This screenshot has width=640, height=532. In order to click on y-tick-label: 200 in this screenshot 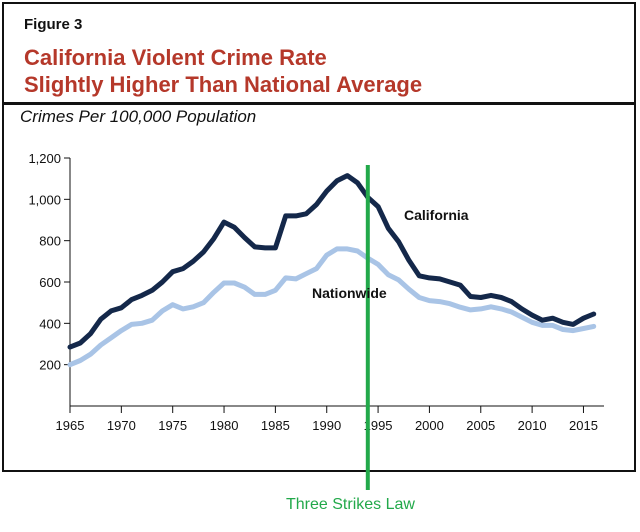, I will do `click(50, 365)`.